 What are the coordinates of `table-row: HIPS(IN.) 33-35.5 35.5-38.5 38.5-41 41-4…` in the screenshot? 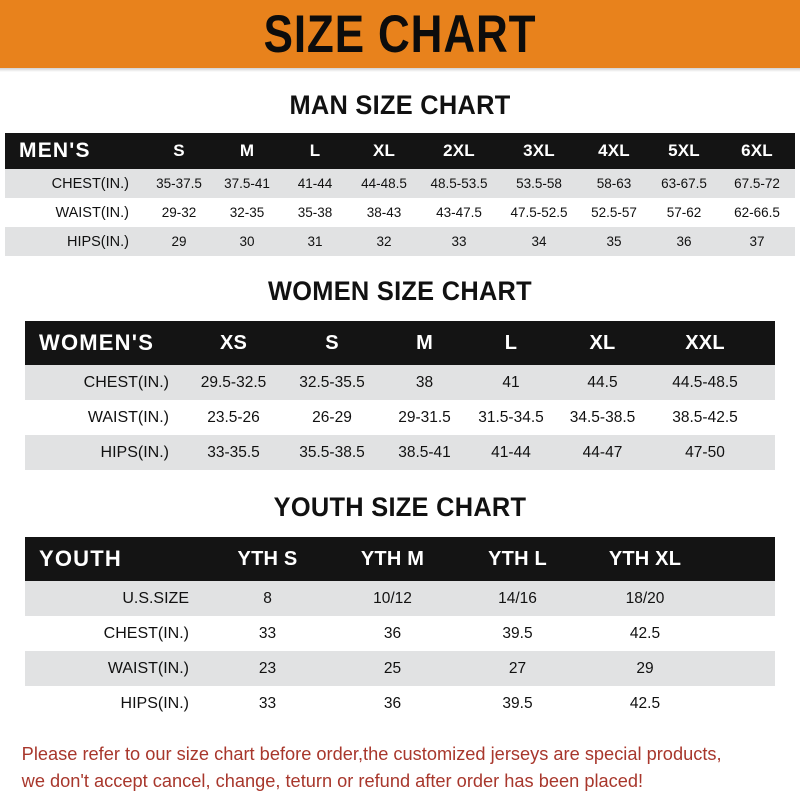 It's located at (400, 452).